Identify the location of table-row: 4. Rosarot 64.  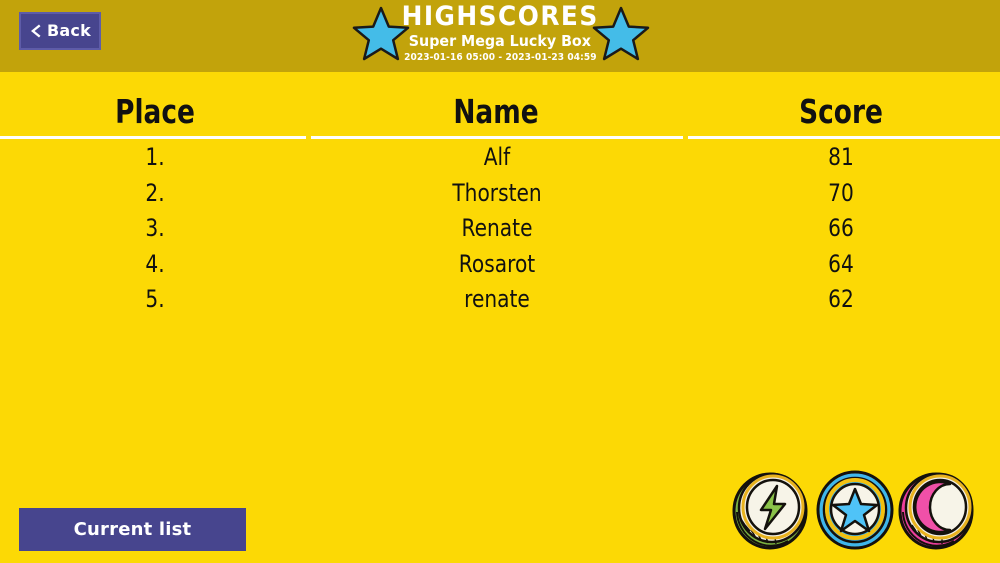
(500, 265).